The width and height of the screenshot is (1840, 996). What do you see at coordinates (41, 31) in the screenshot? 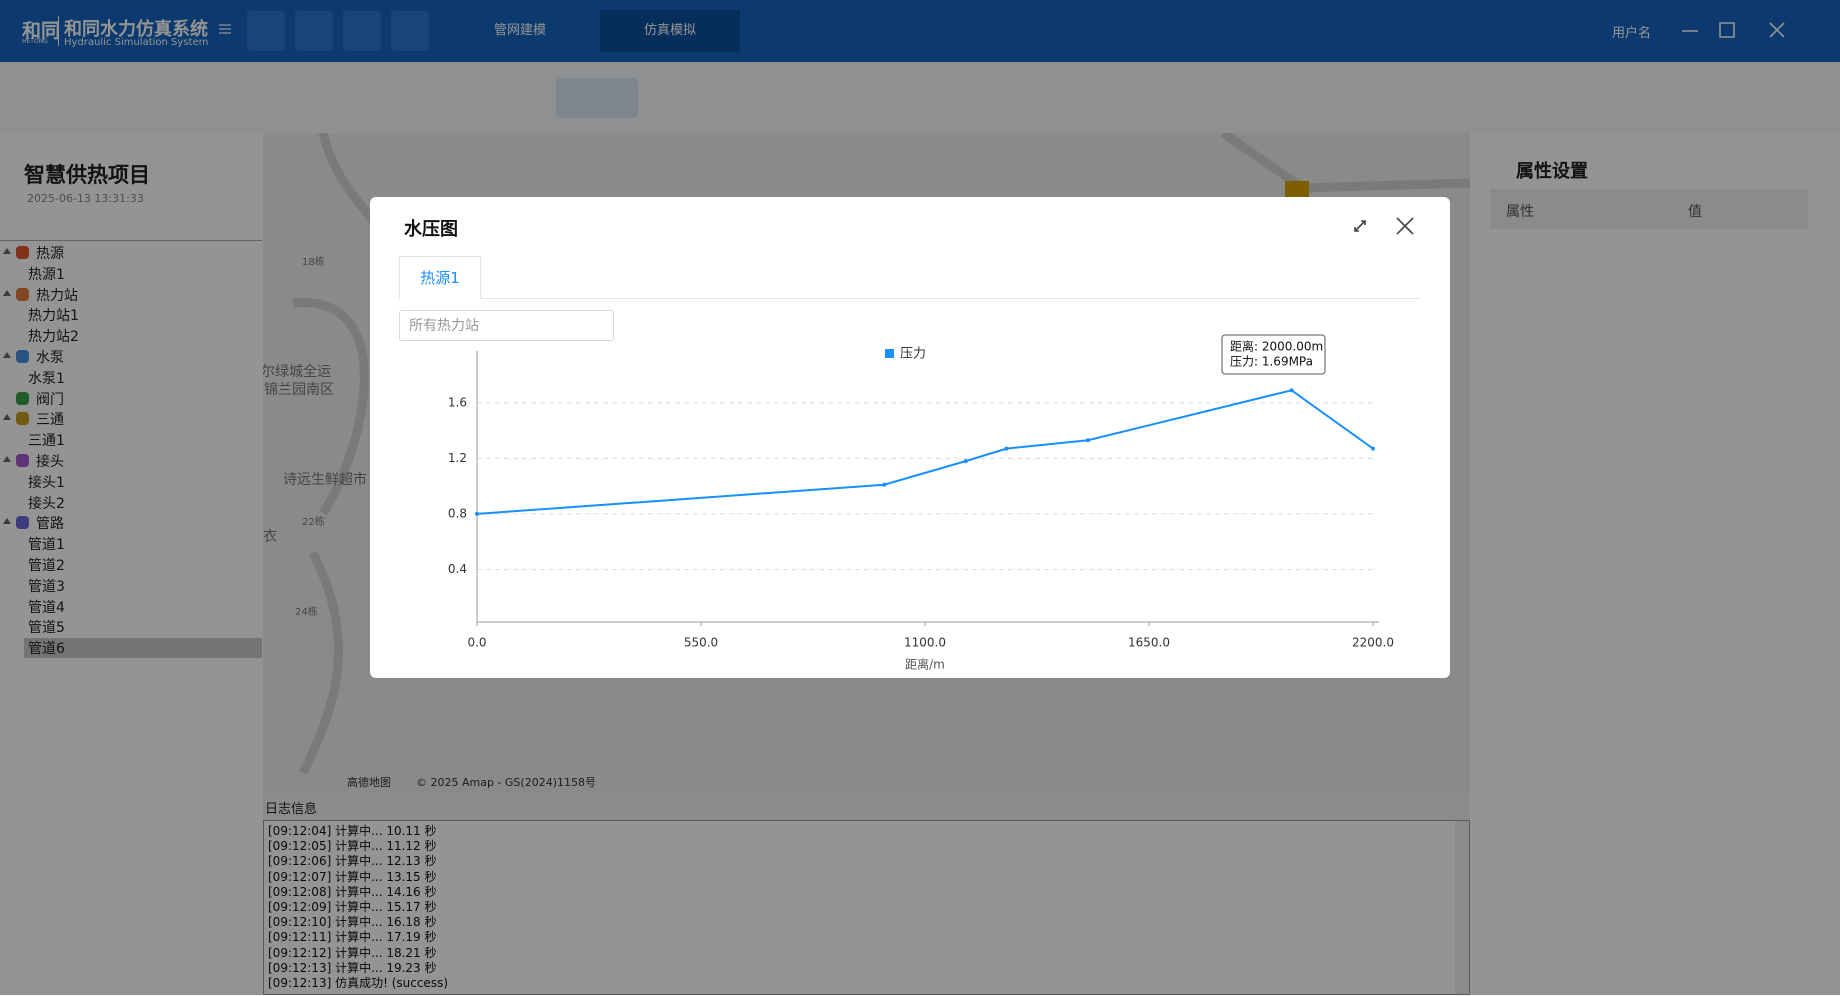
I see `logo: 和同` at bounding box center [41, 31].